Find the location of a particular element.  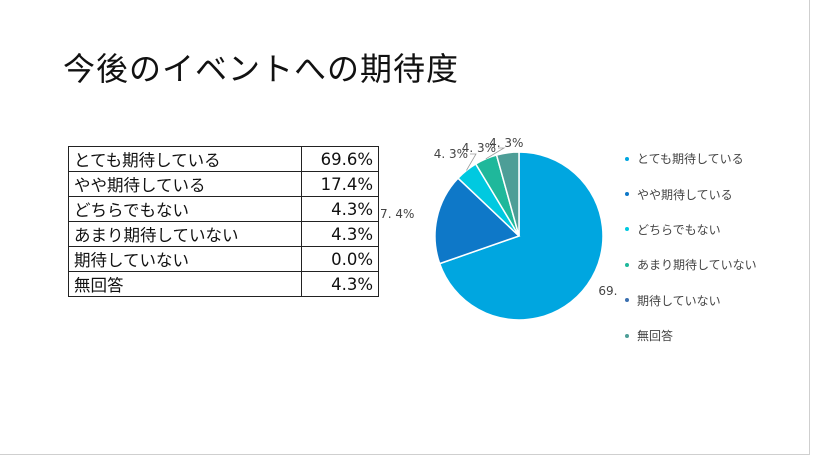

slide-title: 今後のイベントへの期待度 is located at coordinates (261, 69).